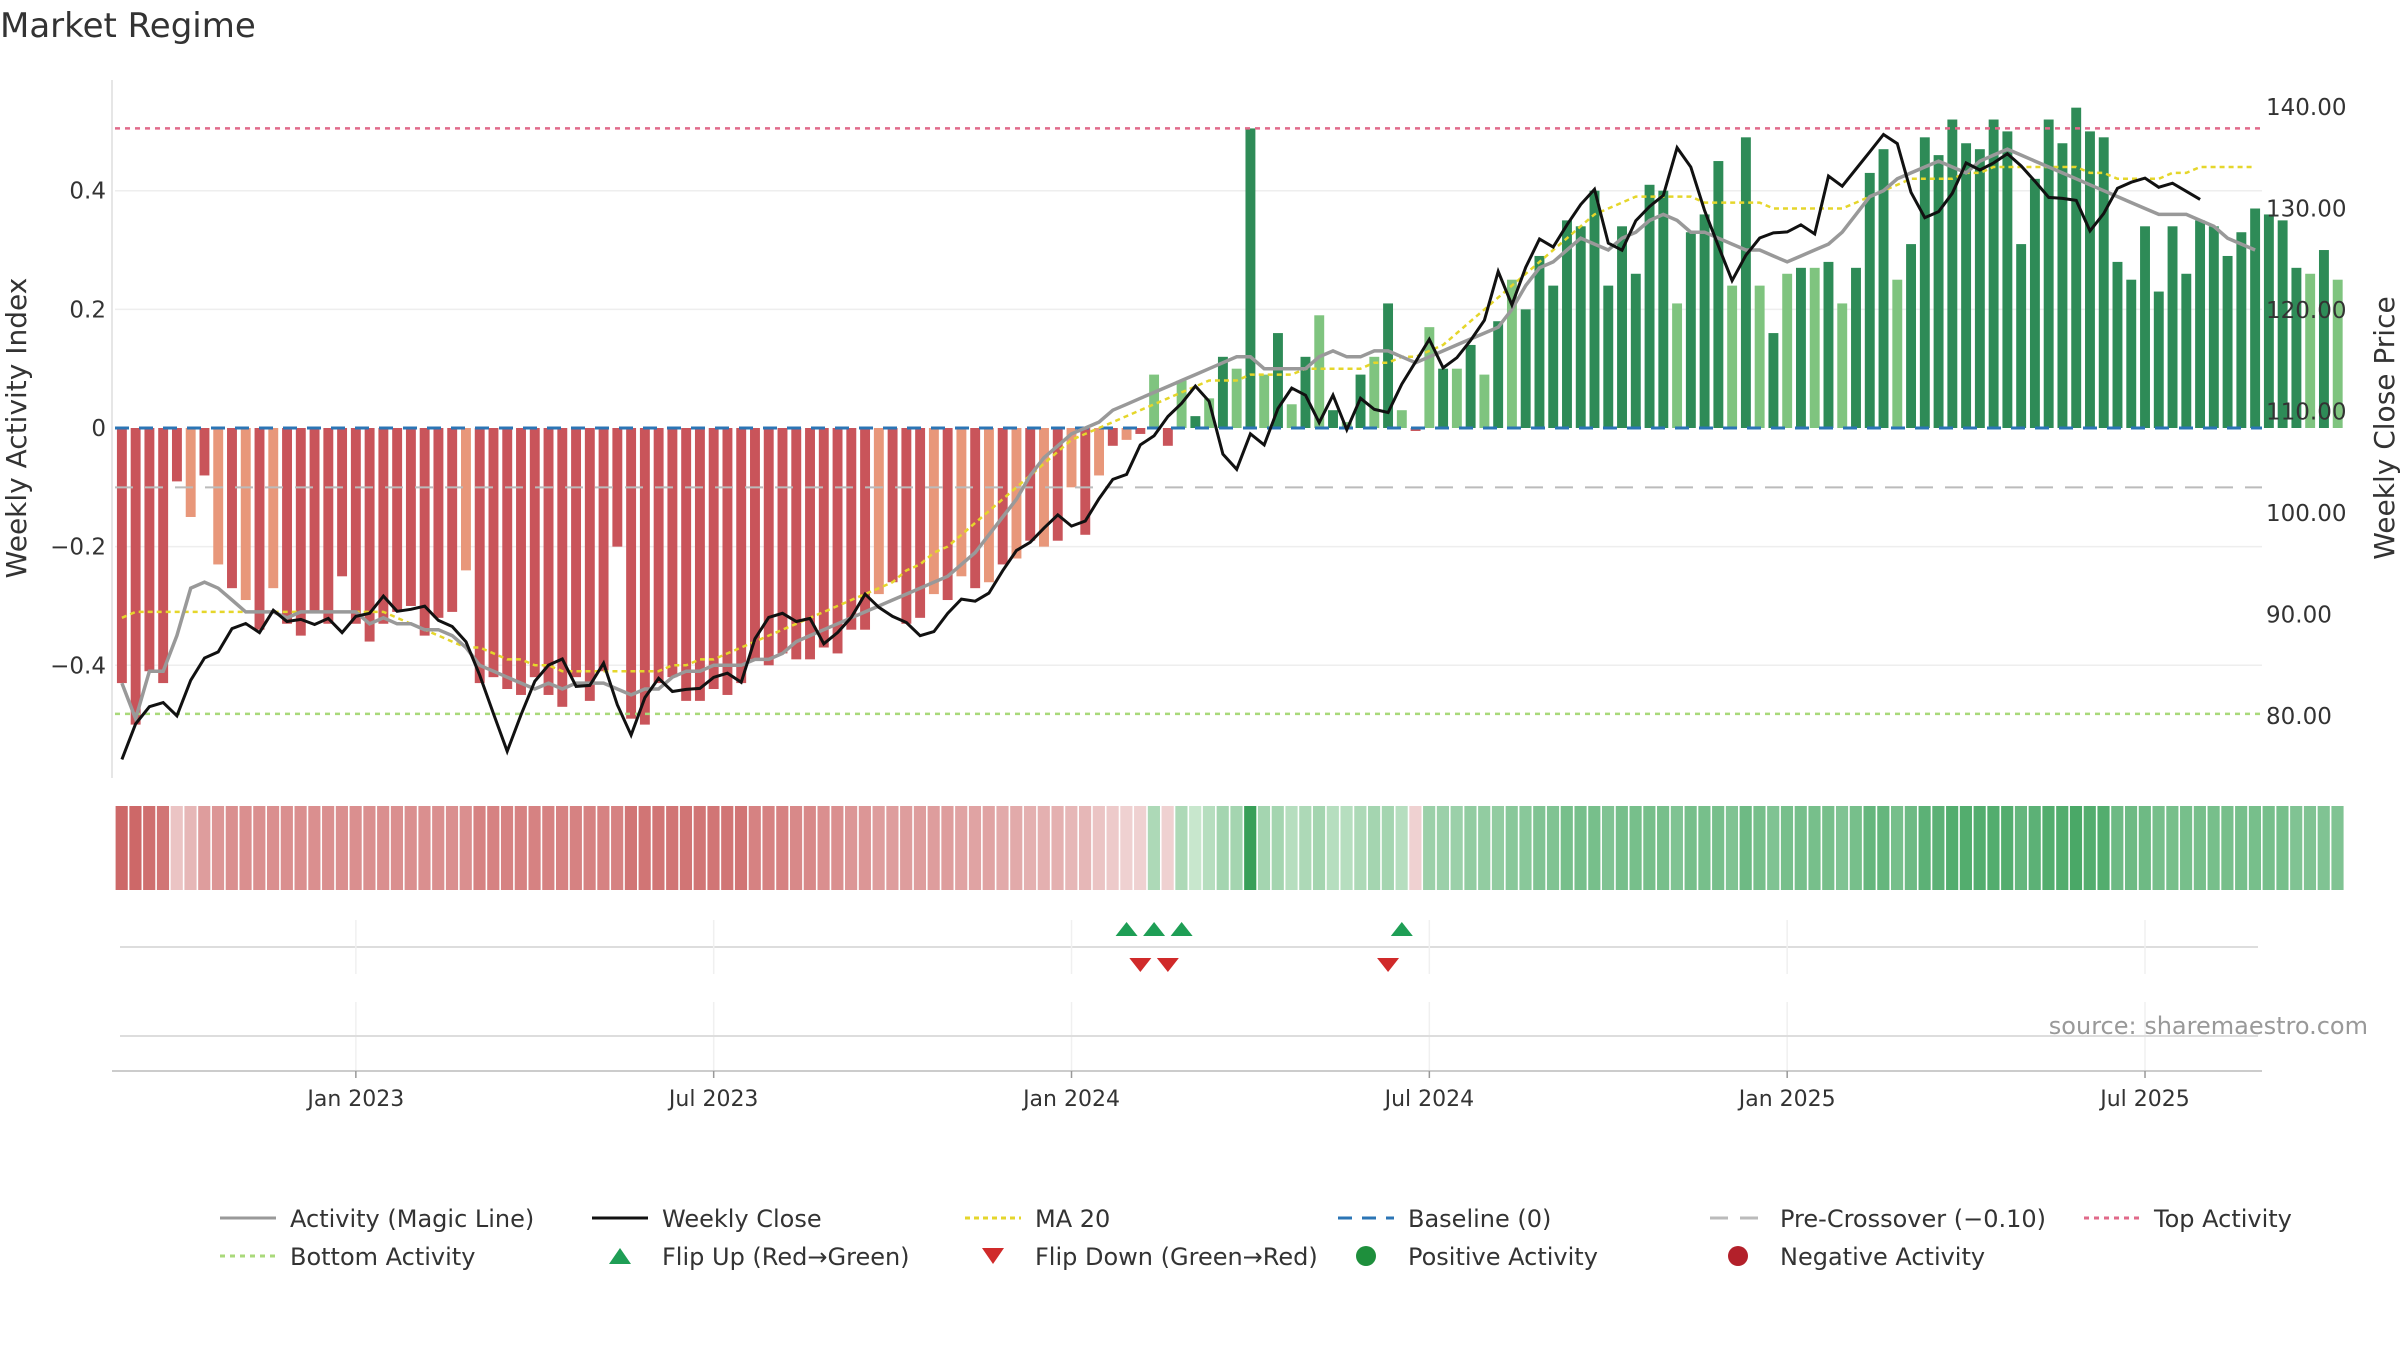 This screenshot has width=2400, height=1350. What do you see at coordinates (2306, 514) in the screenshot?
I see `y-tick-label-right: 100.00` at bounding box center [2306, 514].